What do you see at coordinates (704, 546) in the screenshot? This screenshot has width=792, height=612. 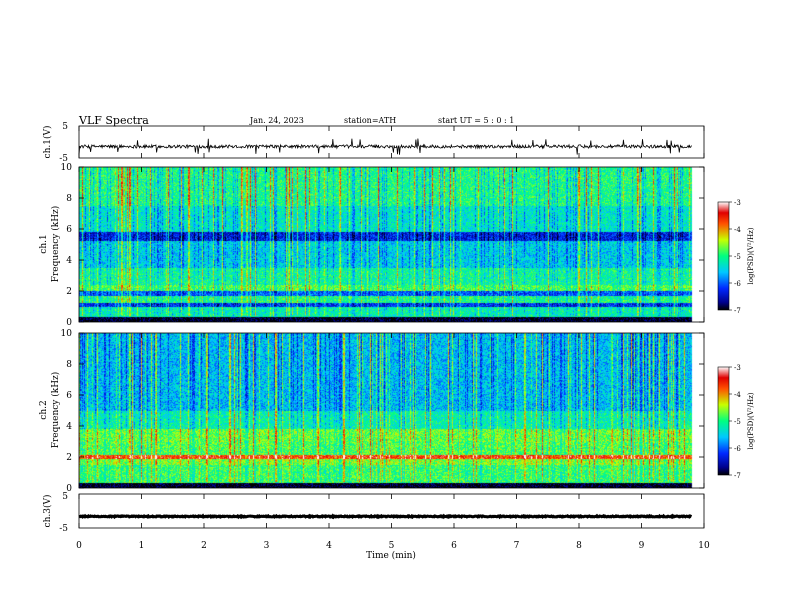 I see `time-tick-label: 10` at bounding box center [704, 546].